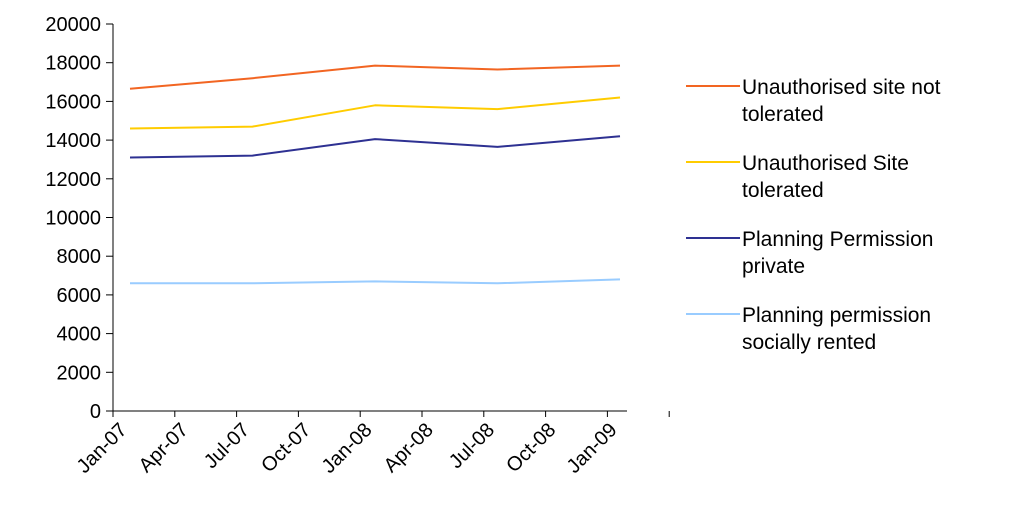  I want to click on y-tick-label: 20000, so click(73, 25).